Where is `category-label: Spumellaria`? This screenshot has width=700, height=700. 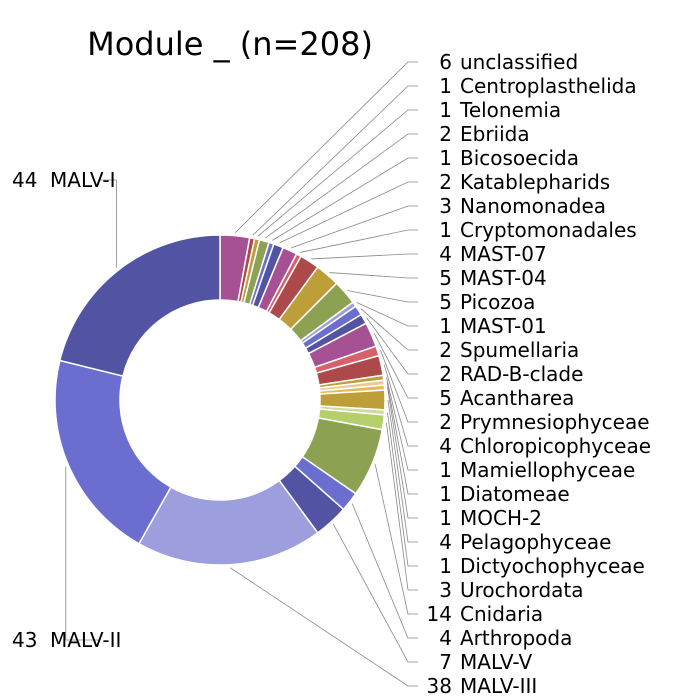 category-label: Spumellaria is located at coordinates (519, 350).